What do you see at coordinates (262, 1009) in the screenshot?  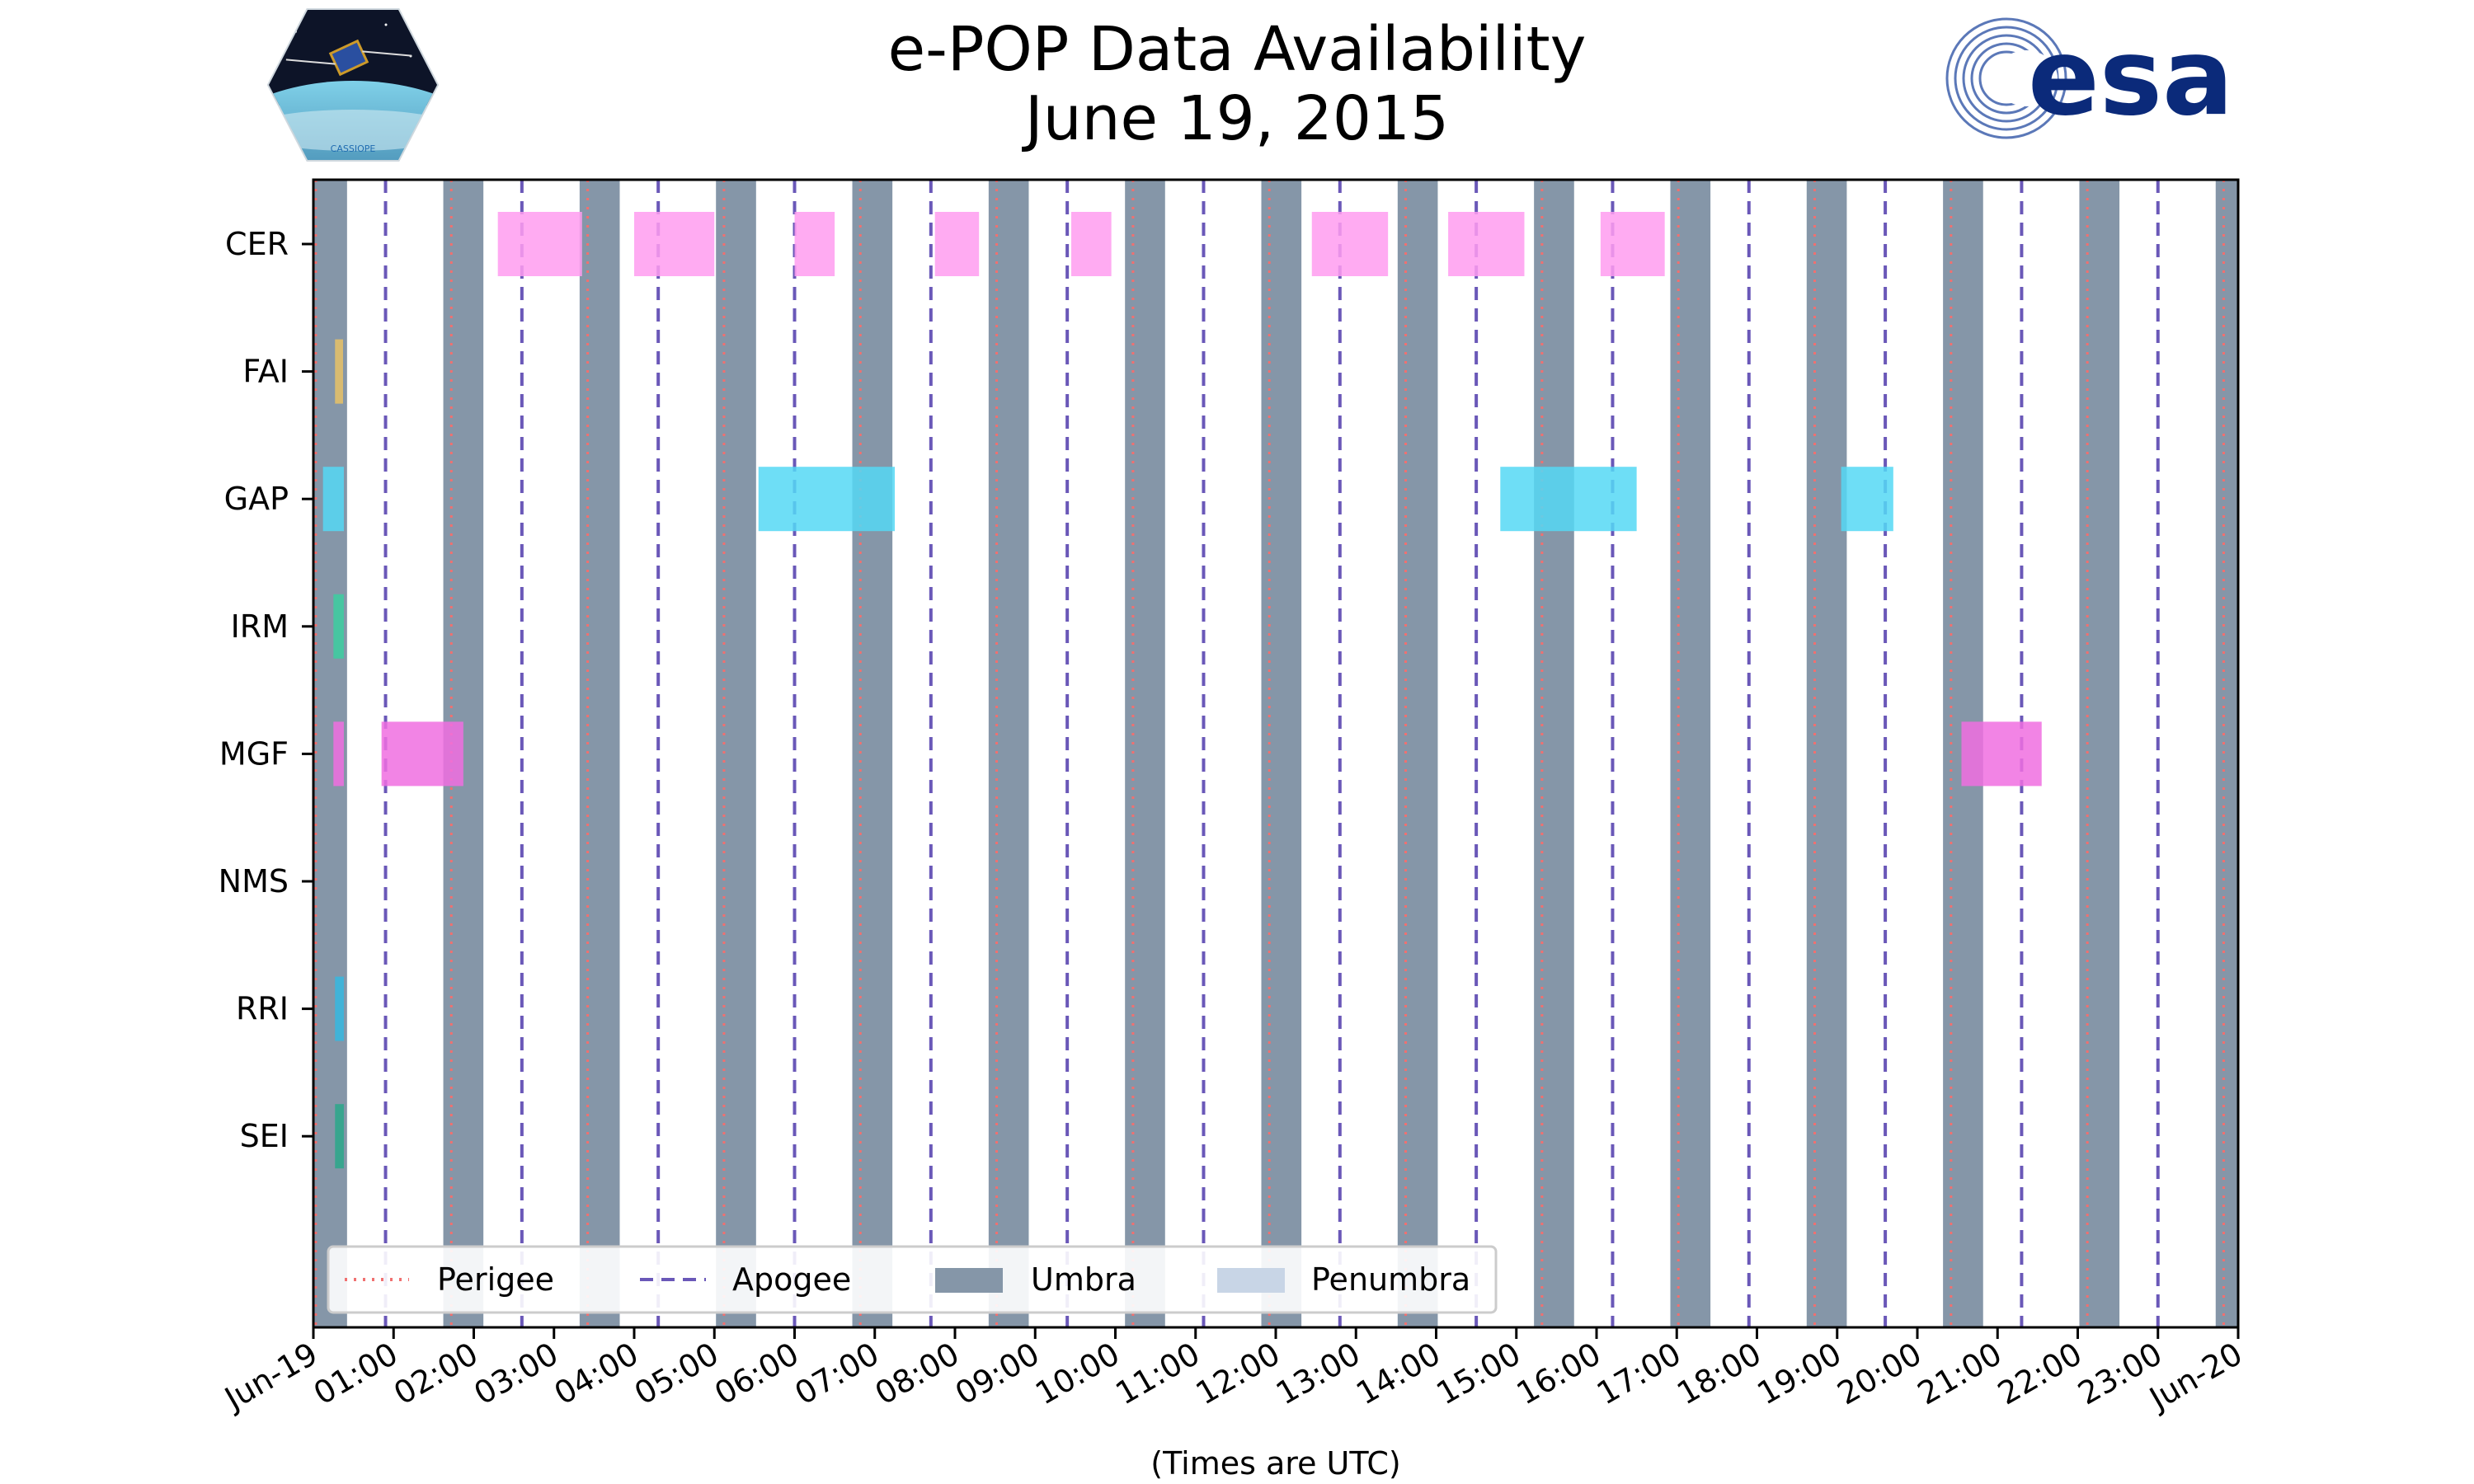 I see `y-tick-label-rri: RRI` at bounding box center [262, 1009].